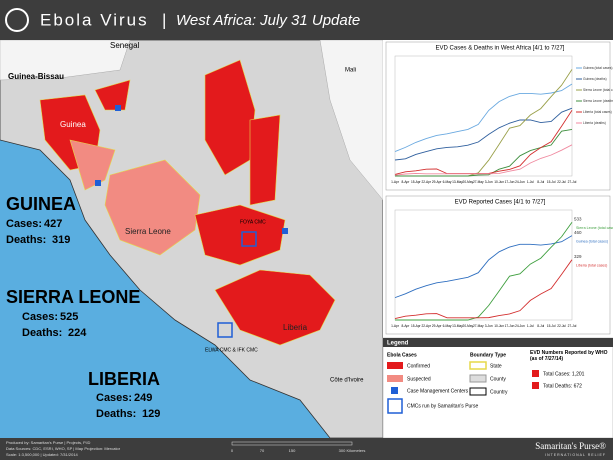  What do you see at coordinates (231, 350) in the screenshot?
I see `map-label: ELWA CMC & IFK CMC` at bounding box center [231, 350].